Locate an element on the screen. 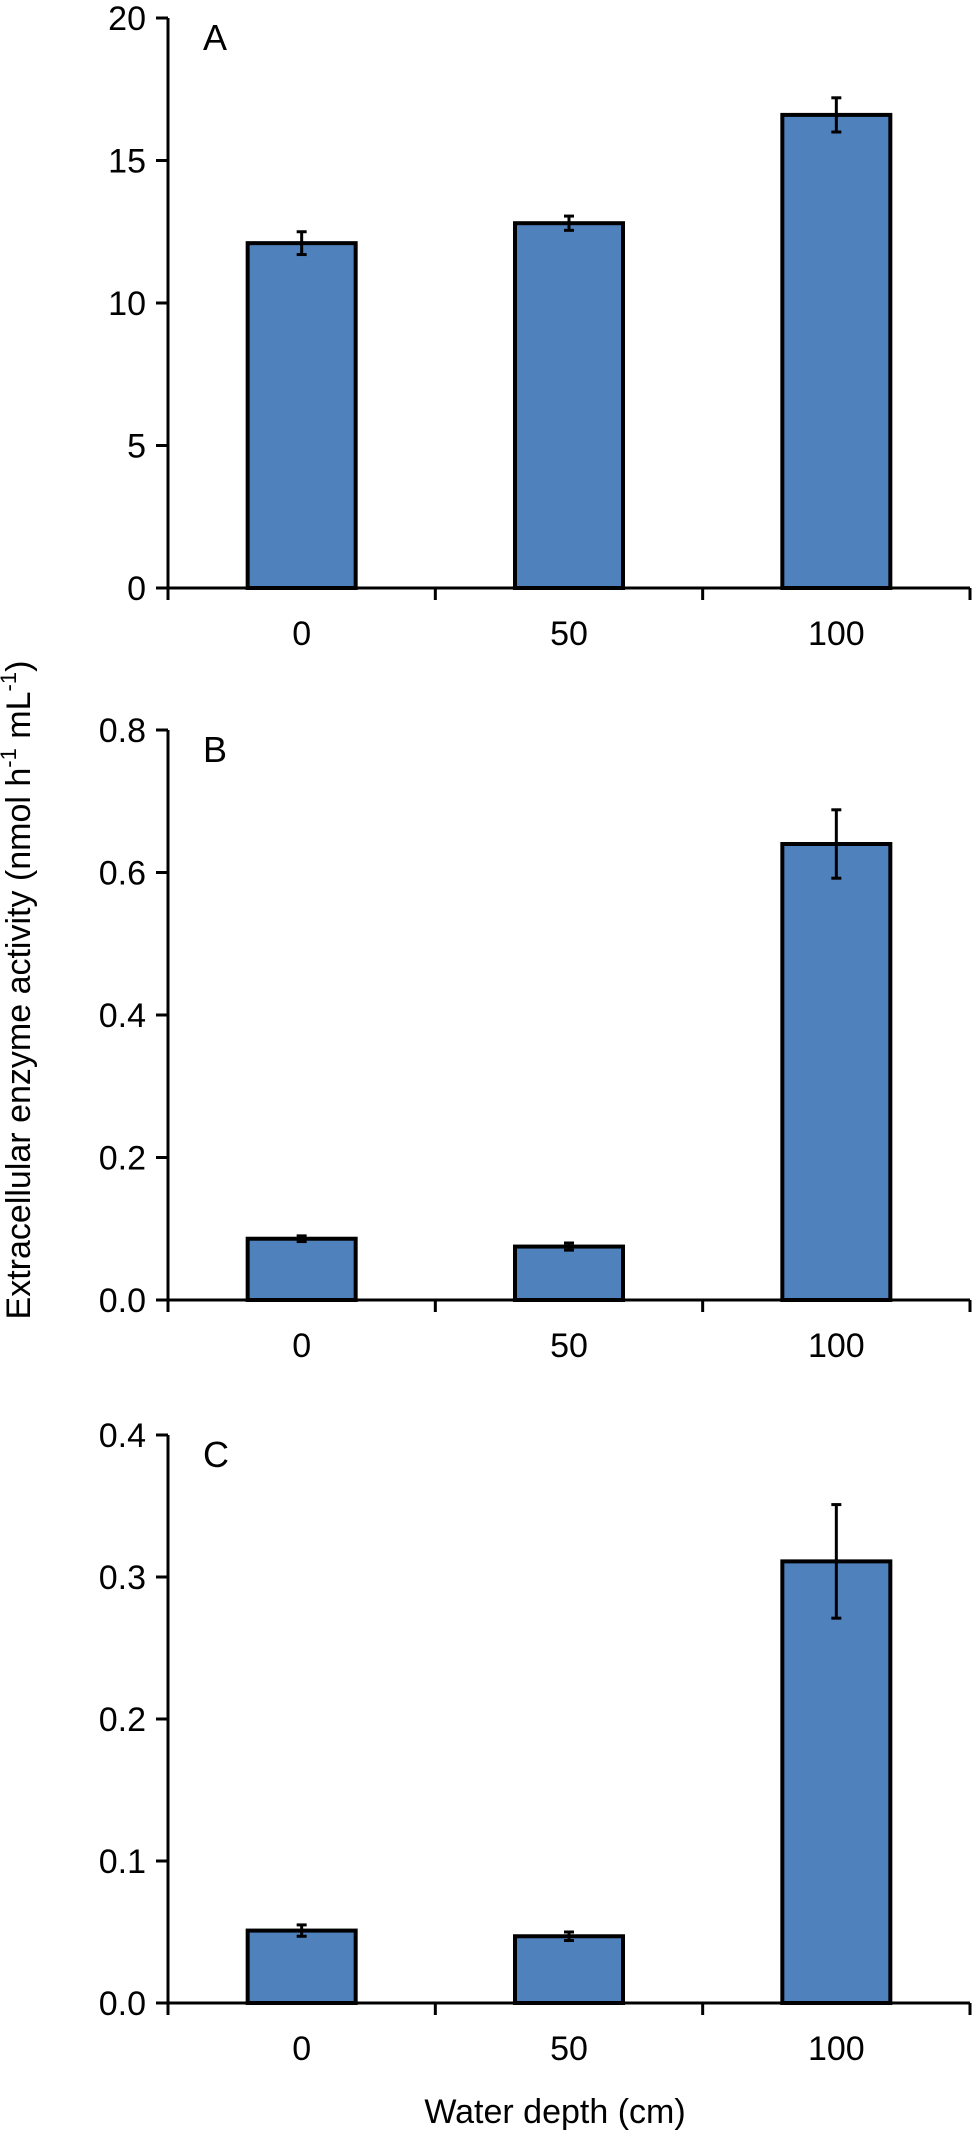  panel-label: A is located at coordinates (215, 37).